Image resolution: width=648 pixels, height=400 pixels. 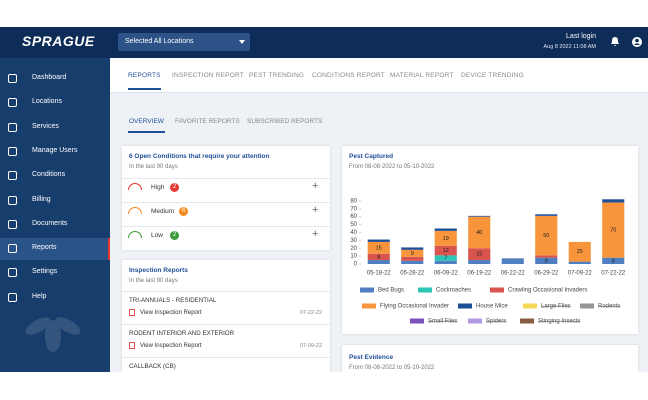 I want to click on sidebar-item: Help, so click(x=55, y=298).